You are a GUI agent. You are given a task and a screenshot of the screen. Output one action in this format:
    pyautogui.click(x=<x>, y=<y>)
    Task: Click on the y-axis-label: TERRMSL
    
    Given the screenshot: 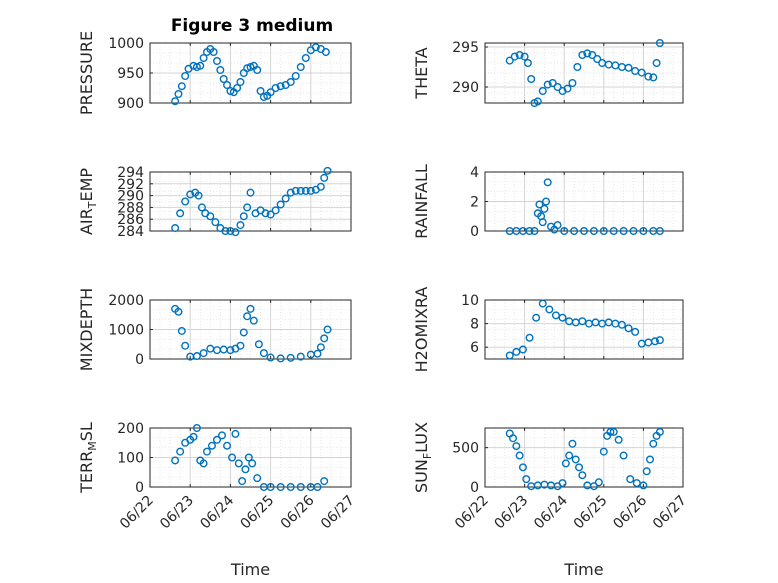 What is the action you would take?
    pyautogui.click(x=88, y=458)
    